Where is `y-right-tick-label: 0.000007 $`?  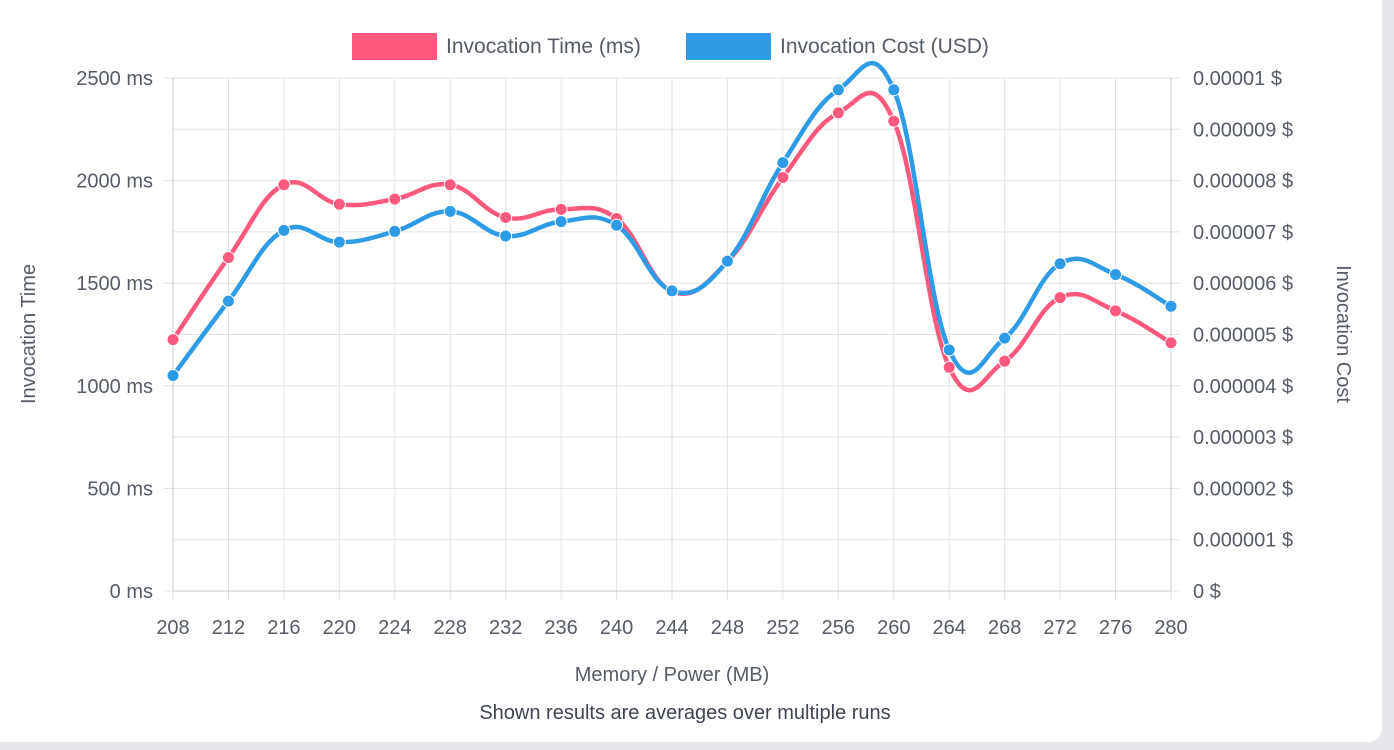
y-right-tick-label: 0.000007 $ is located at coordinates (1243, 233).